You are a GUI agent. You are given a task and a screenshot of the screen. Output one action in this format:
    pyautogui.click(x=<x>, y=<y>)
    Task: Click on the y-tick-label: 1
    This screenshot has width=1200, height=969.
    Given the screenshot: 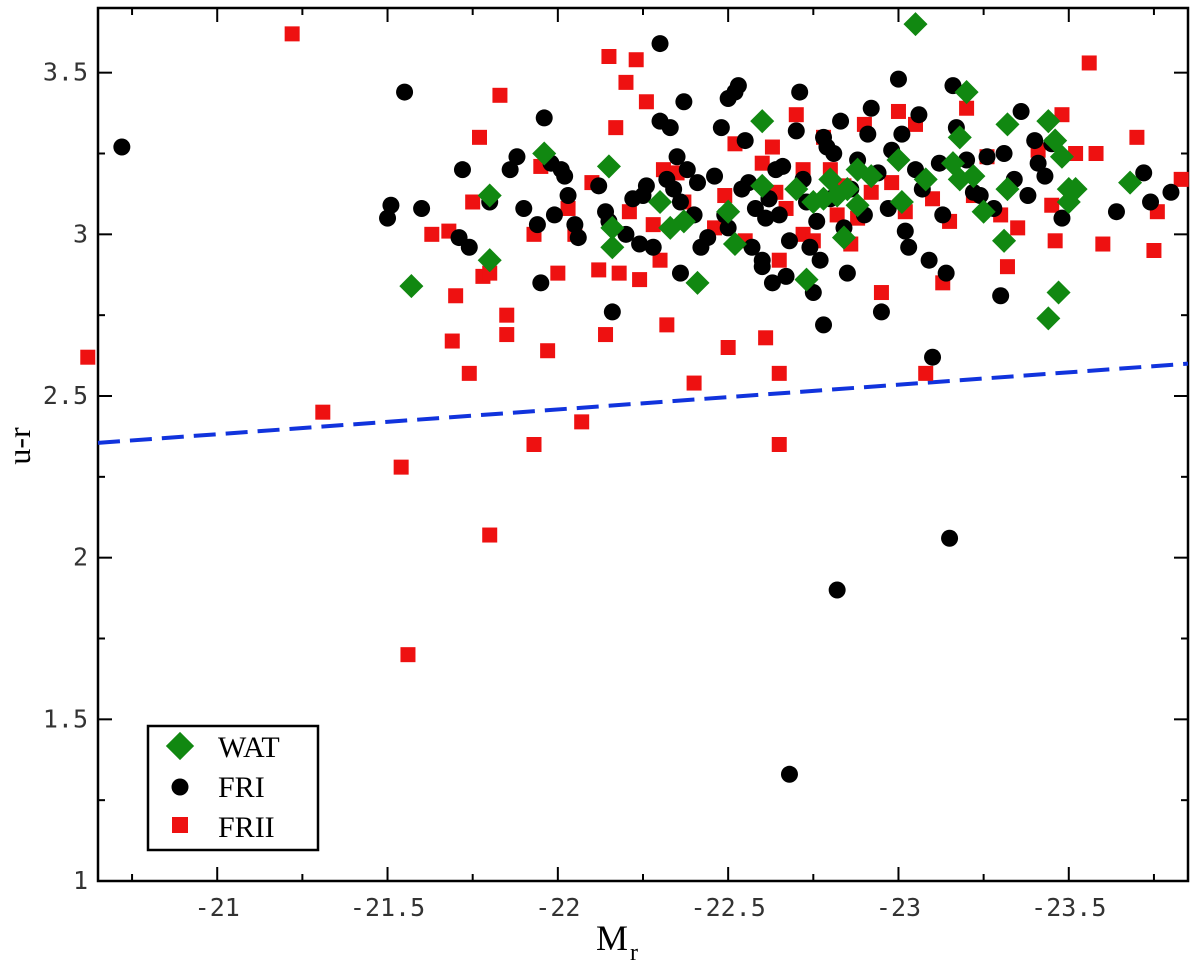 What is the action you would take?
    pyautogui.click(x=80, y=880)
    